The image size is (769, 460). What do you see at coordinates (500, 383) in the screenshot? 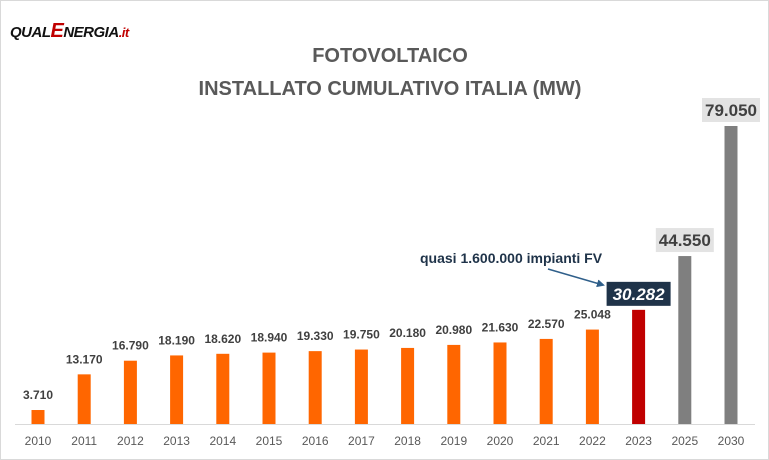
I see `bar-2020` at bounding box center [500, 383].